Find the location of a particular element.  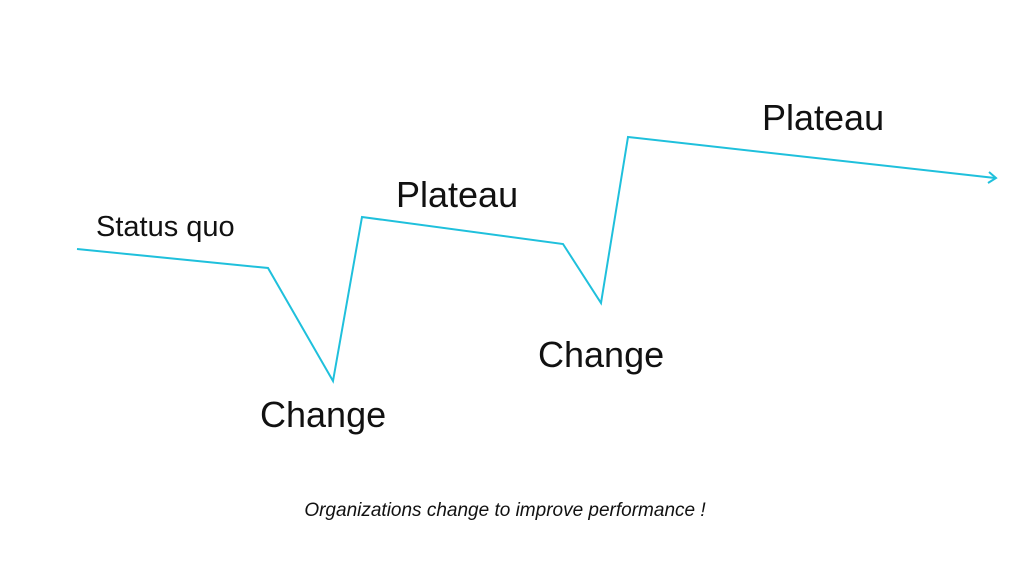

arrowhead-icon is located at coordinates (992, 177).